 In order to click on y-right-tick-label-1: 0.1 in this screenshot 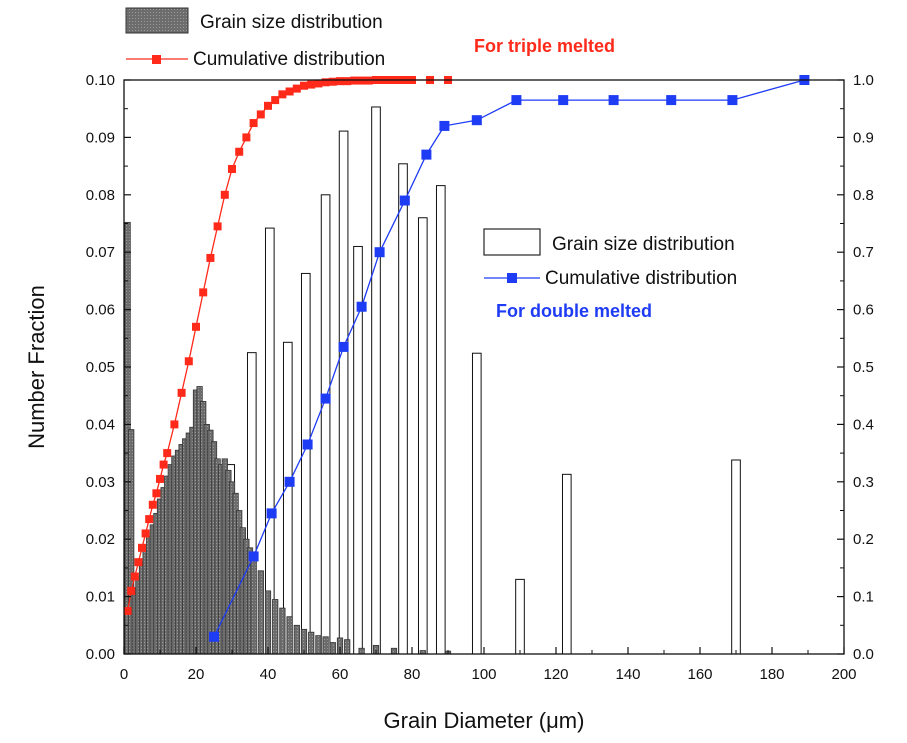, I will do `click(863, 597)`.